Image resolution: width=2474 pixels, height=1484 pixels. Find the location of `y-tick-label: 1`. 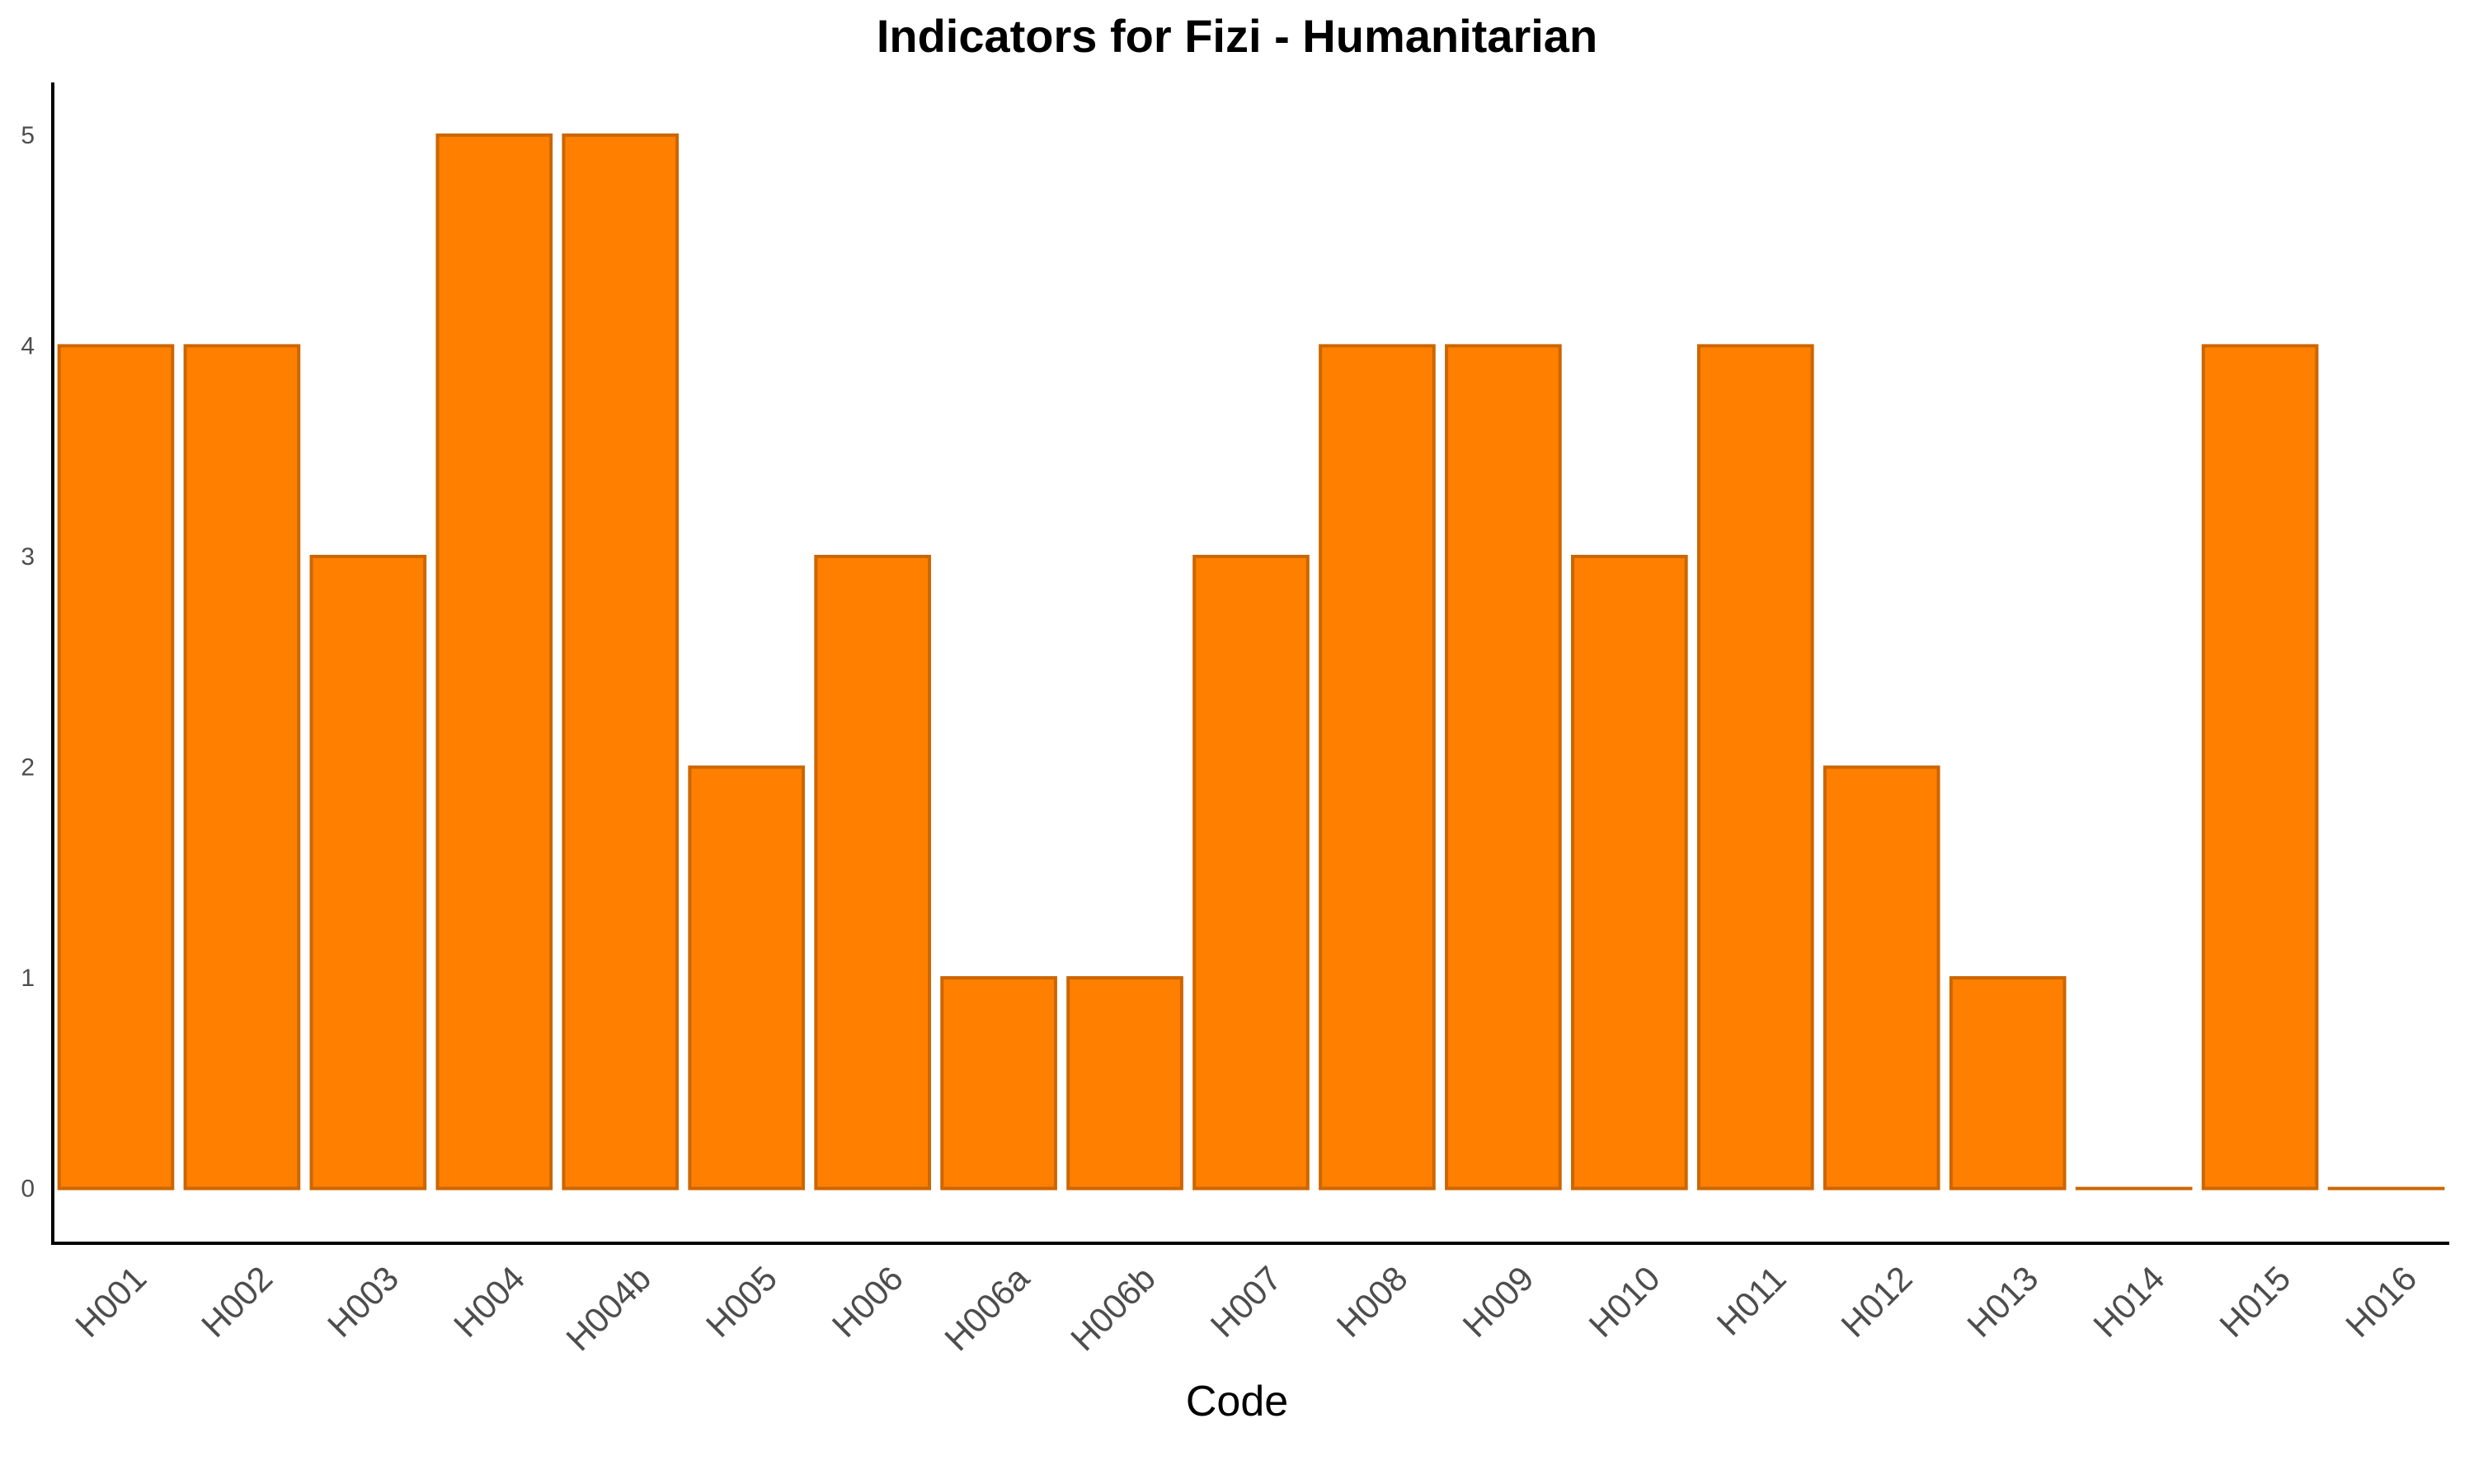

y-tick-label: 1 is located at coordinates (28, 978).